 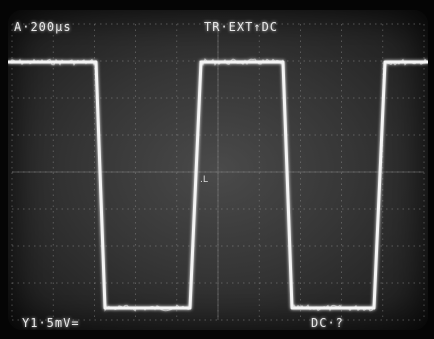 What do you see at coordinates (327, 323) in the screenshot?
I see `coupling-readout: DC·?` at bounding box center [327, 323].